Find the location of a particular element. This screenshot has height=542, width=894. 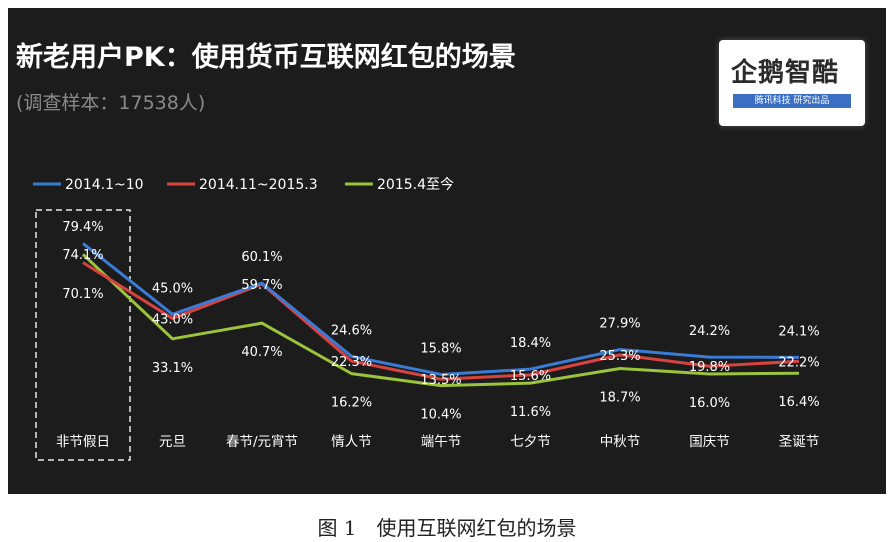

highlight-box is located at coordinates (83, 335).